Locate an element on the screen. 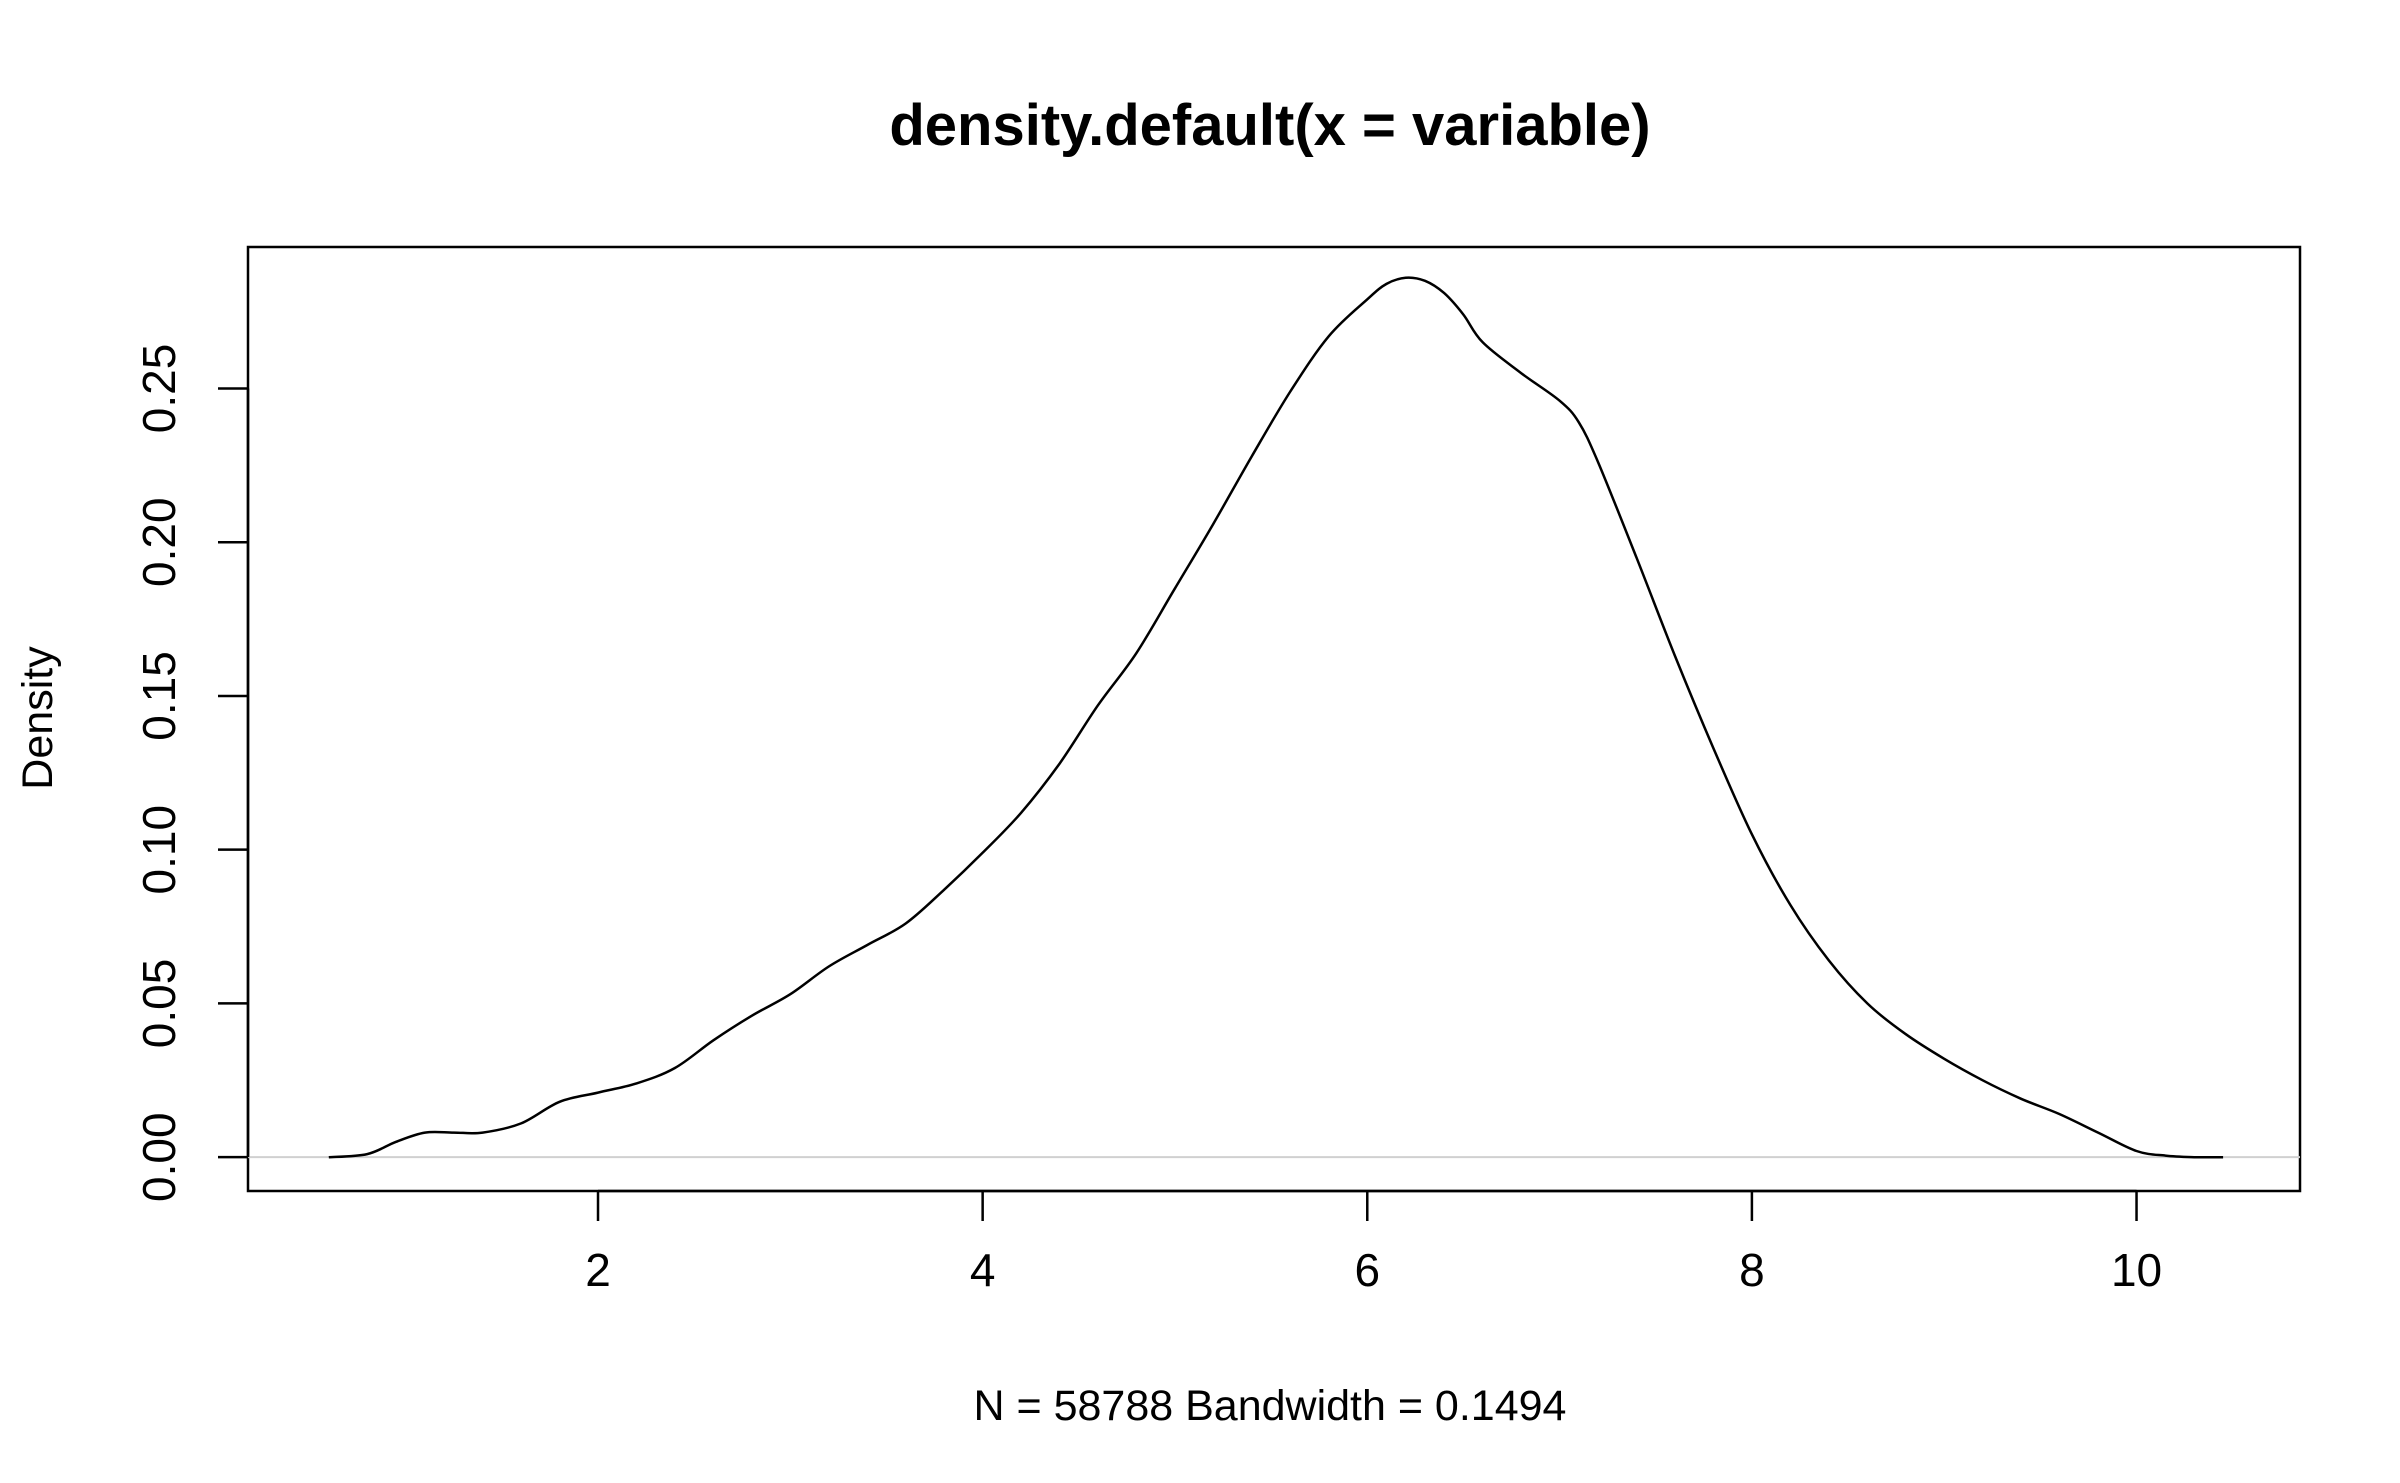  y-tick-label: 0.20 is located at coordinates (159, 542).